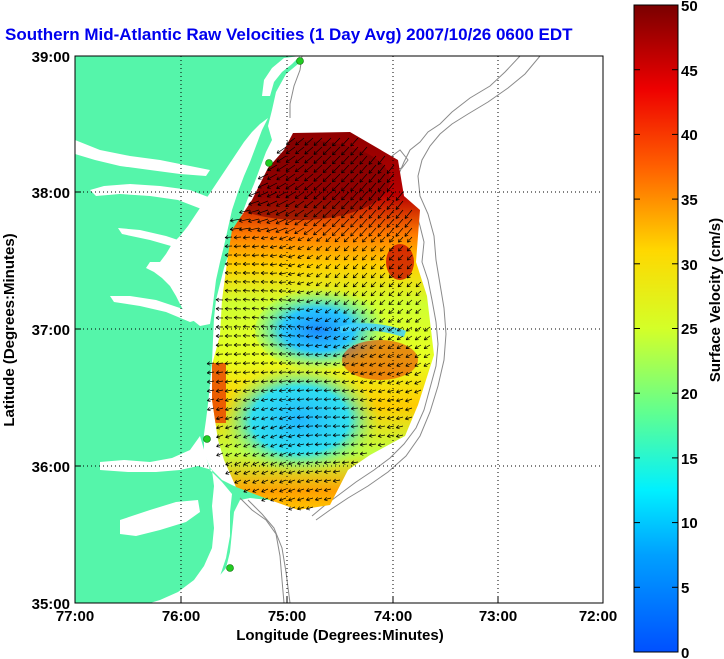 Image resolution: width=724 pixels, height=659 pixels. What do you see at coordinates (207, 222) in the screenshot?
I see `chesapeake-bay` at bounding box center [207, 222].